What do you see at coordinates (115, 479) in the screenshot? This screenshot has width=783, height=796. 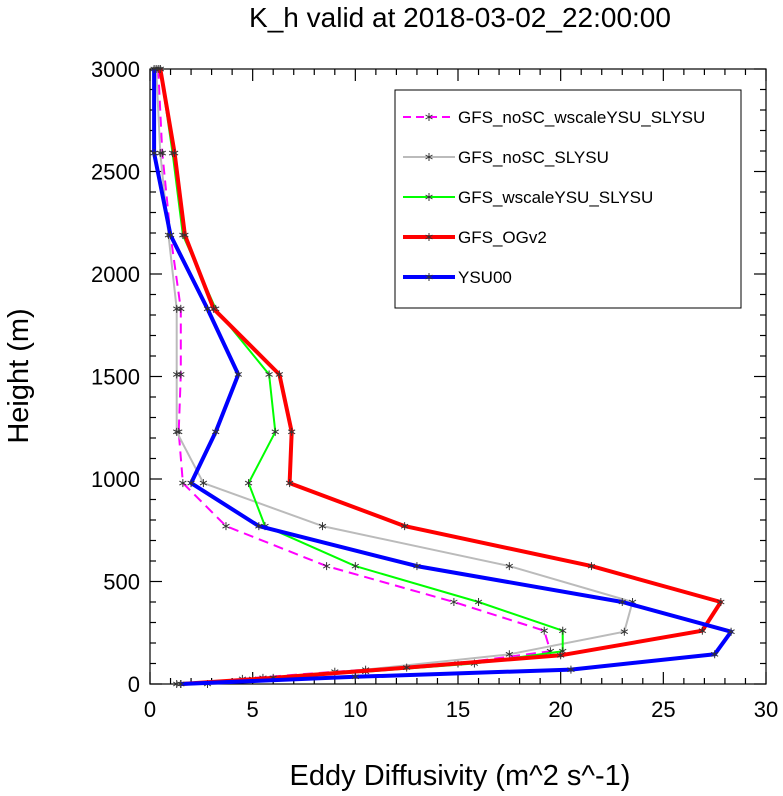 I see `y-tick-label: 1000` at bounding box center [115, 479].